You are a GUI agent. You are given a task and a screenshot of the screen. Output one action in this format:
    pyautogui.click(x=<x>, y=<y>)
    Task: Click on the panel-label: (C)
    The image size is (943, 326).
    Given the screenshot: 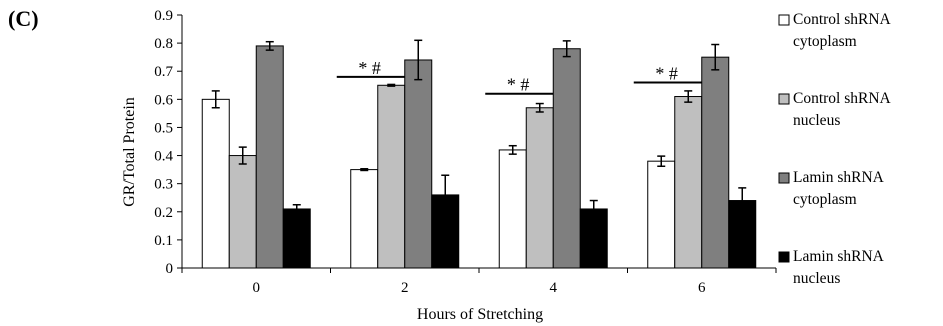 What is the action you would take?
    pyautogui.click(x=23, y=18)
    